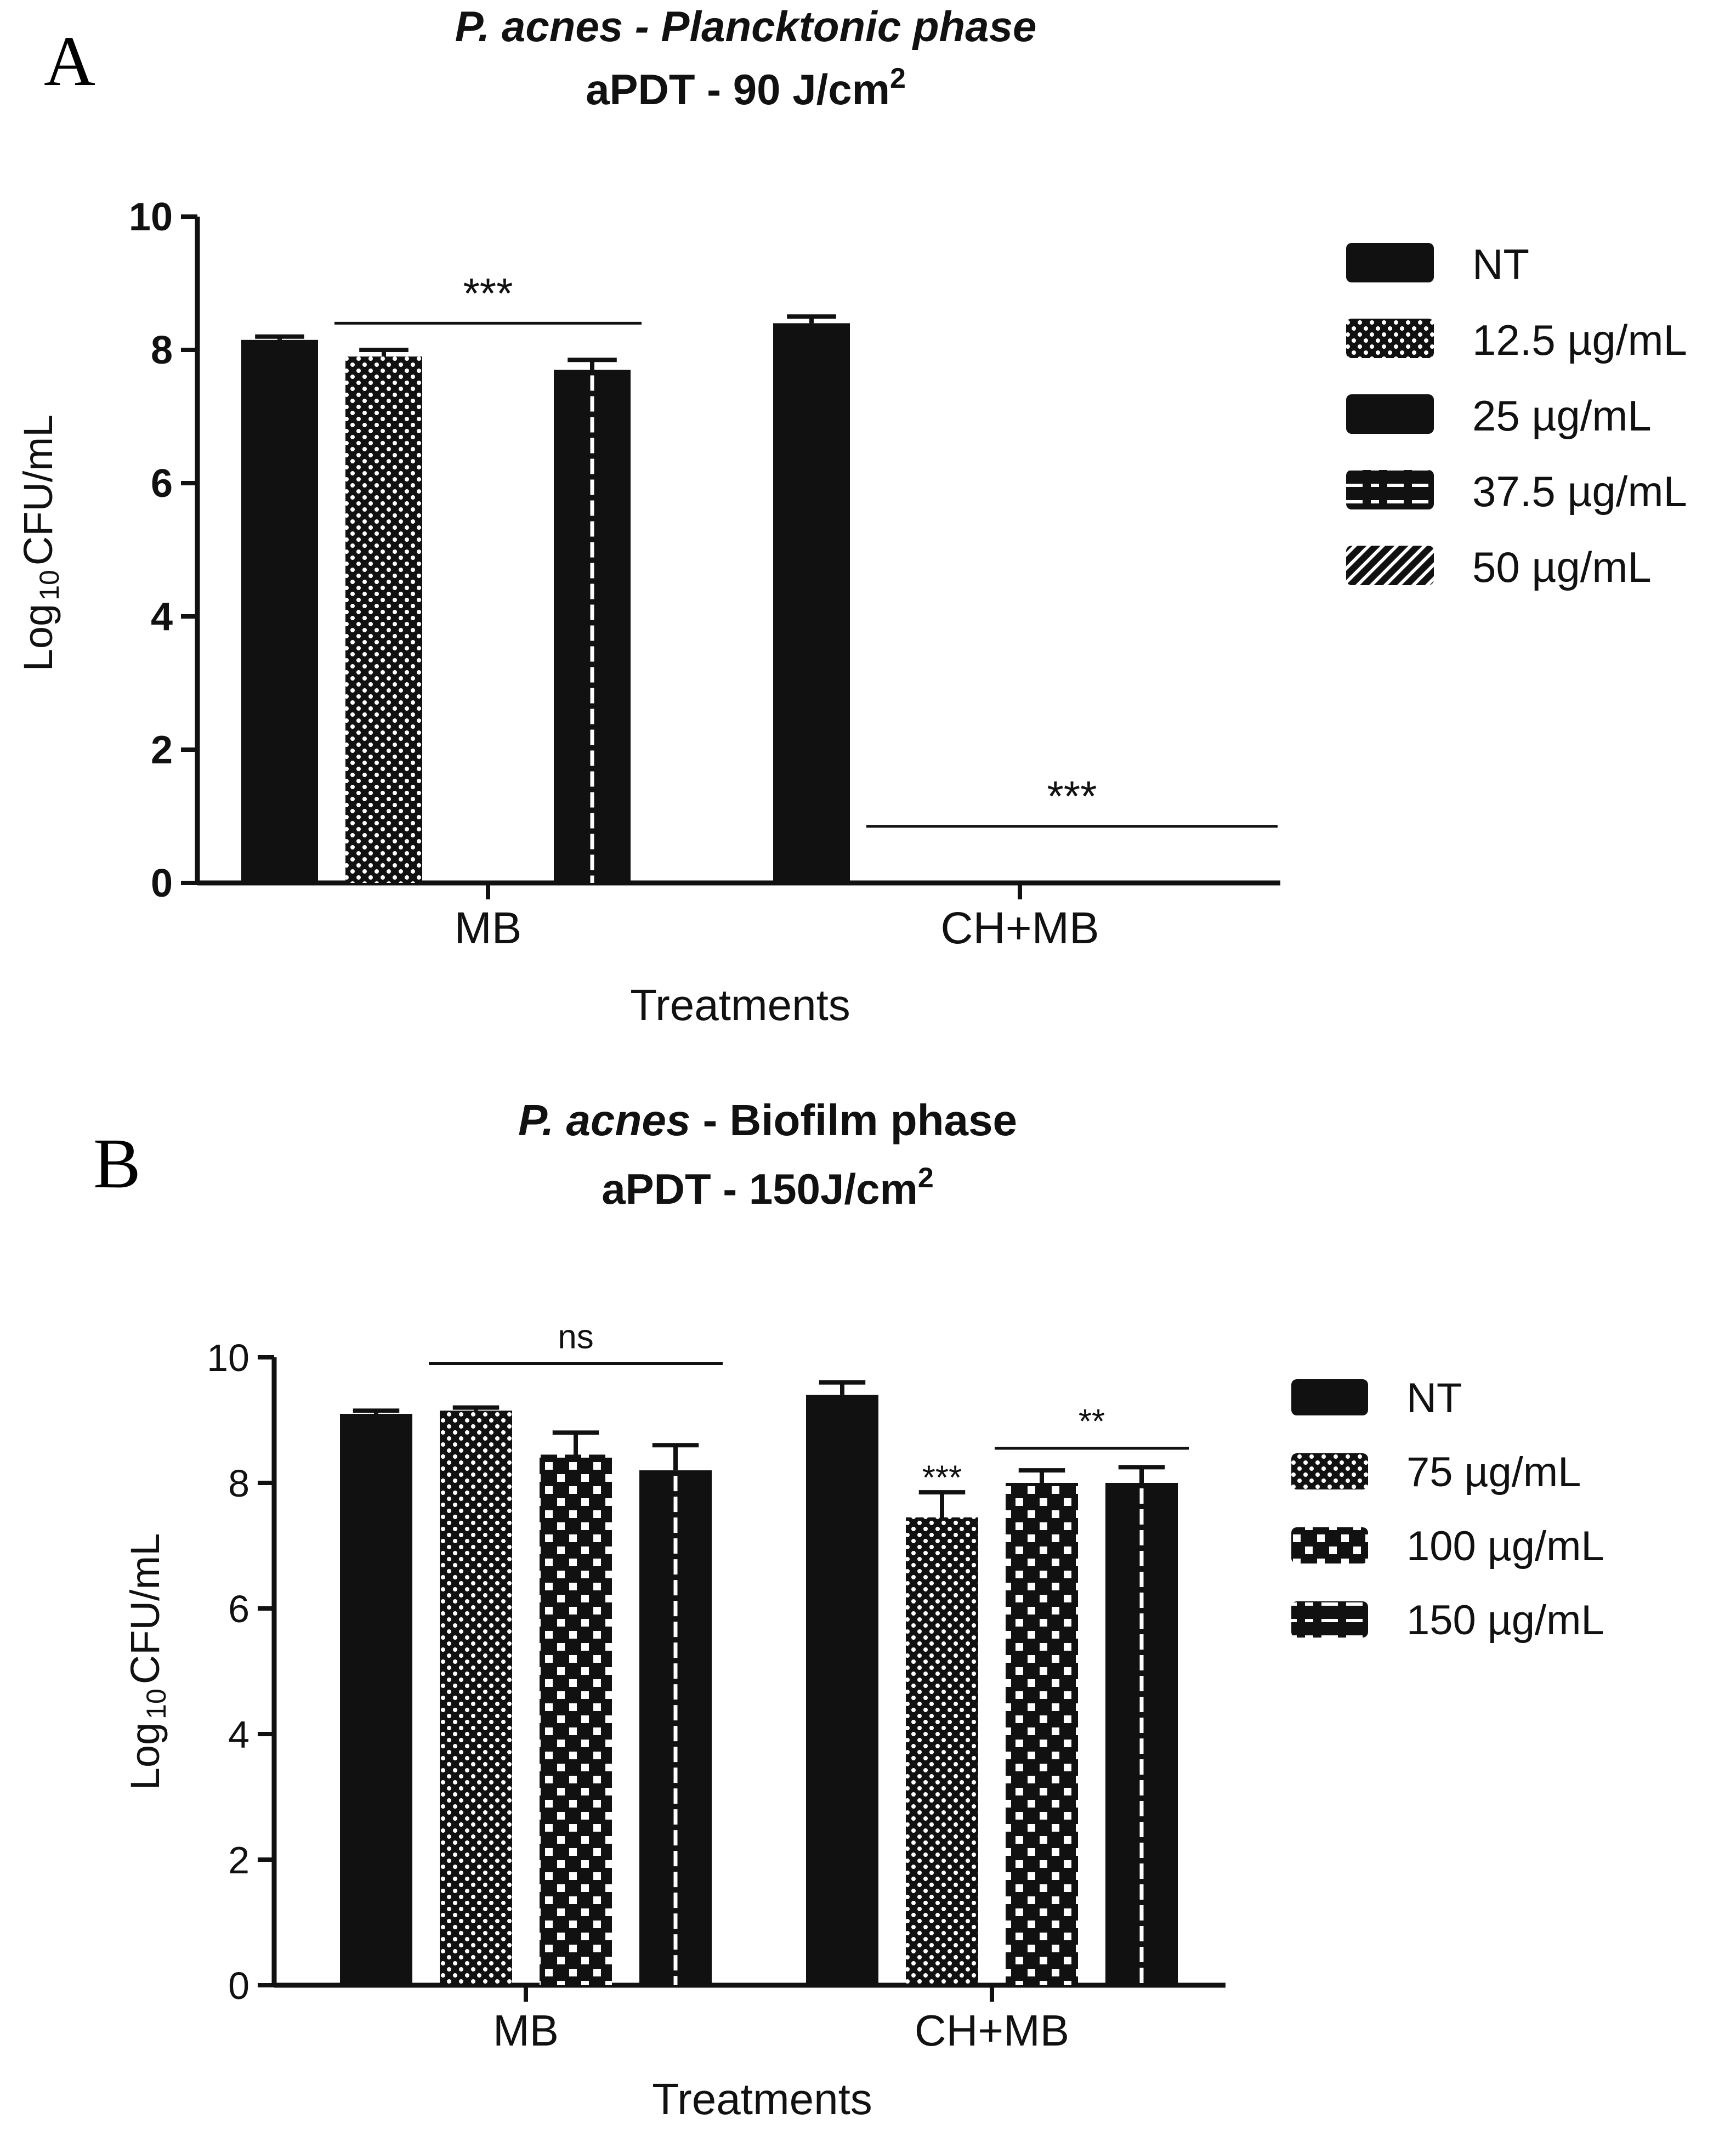  What do you see at coordinates (1019, 928) in the screenshot?
I see `x-tick-label: CH+MB` at bounding box center [1019, 928].